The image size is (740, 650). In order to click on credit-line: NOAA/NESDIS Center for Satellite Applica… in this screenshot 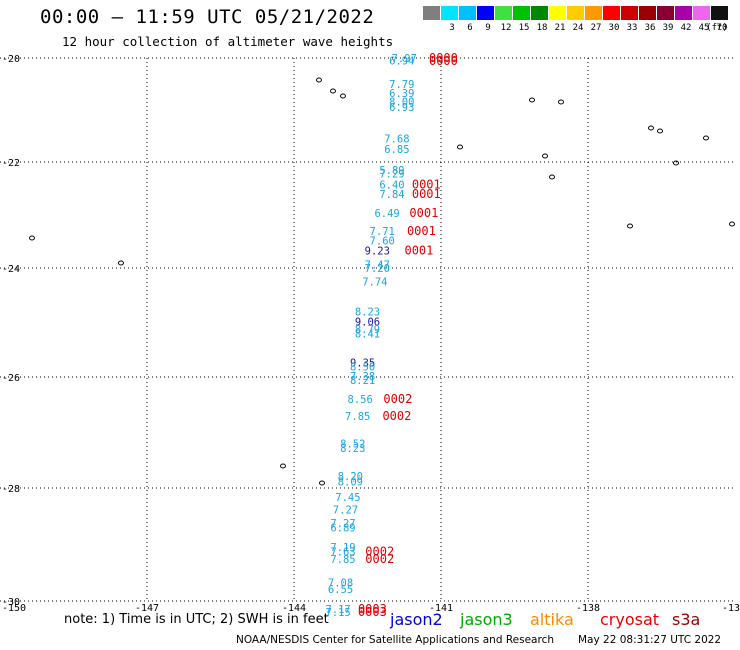, I will do `click(395, 640)`.